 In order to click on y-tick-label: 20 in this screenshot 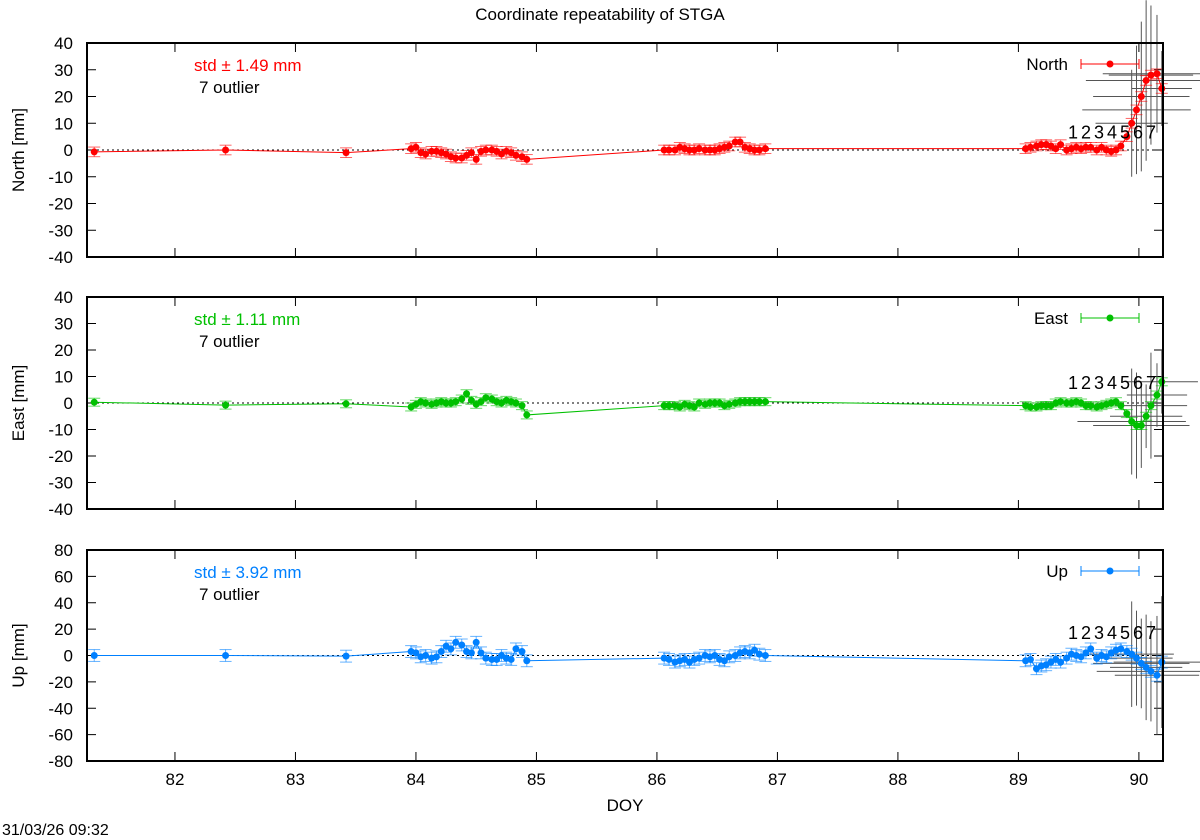, I will do `click(63, 350)`.